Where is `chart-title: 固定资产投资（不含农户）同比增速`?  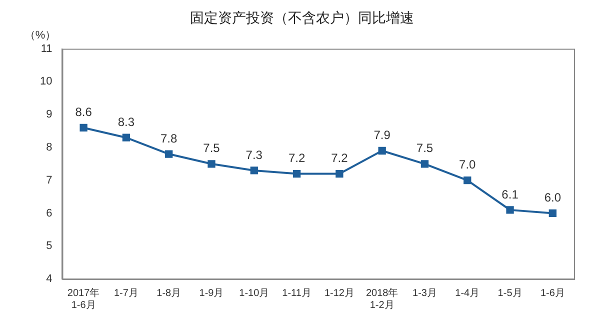
chart-title: 固定资产投资（不含农户）同比增速 is located at coordinates (302, 17).